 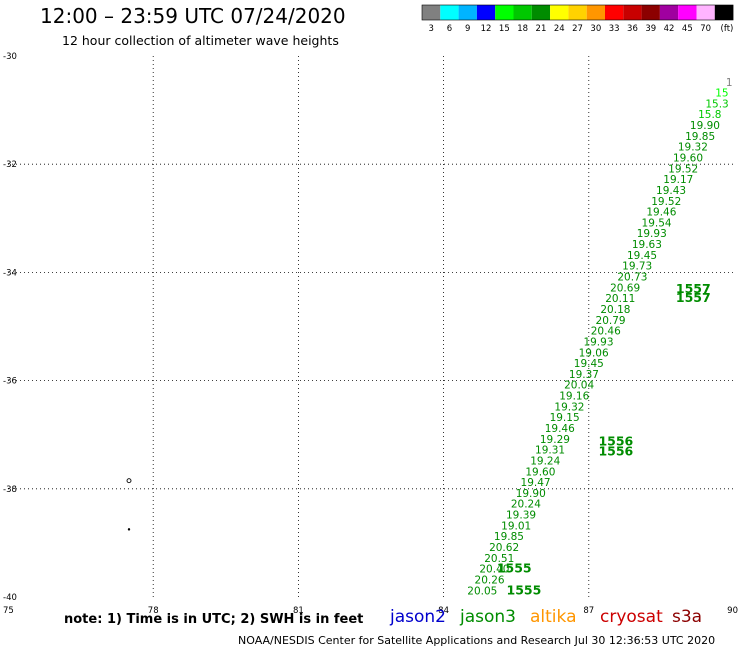 What do you see at coordinates (490, 580) in the screenshot?
I see `swh-value-label: 20.26` at bounding box center [490, 580].